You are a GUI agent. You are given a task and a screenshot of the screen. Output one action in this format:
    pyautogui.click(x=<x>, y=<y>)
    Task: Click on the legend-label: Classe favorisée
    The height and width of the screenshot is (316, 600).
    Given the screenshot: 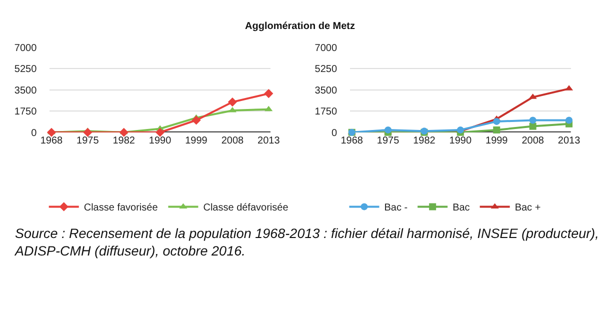 What is the action you would take?
    pyautogui.click(x=121, y=208)
    